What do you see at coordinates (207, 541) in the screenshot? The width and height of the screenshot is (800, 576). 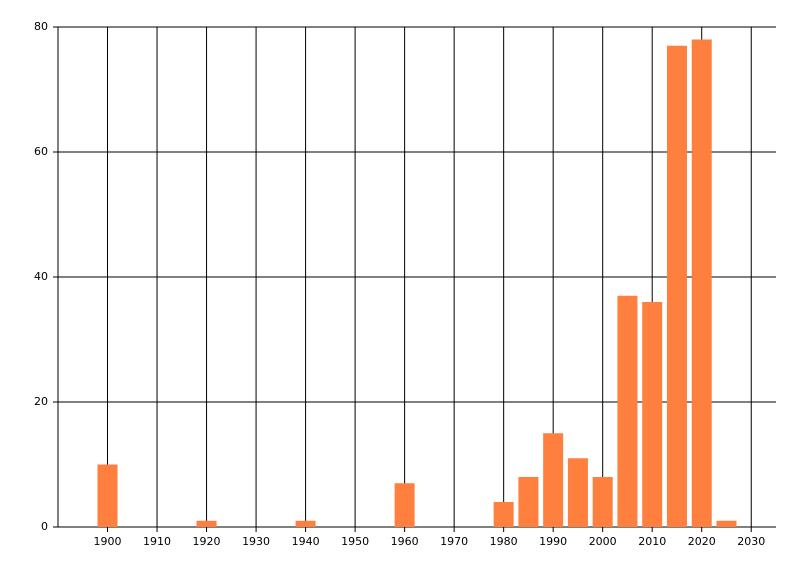 I see `x-tick-label: 1920` at bounding box center [207, 541].